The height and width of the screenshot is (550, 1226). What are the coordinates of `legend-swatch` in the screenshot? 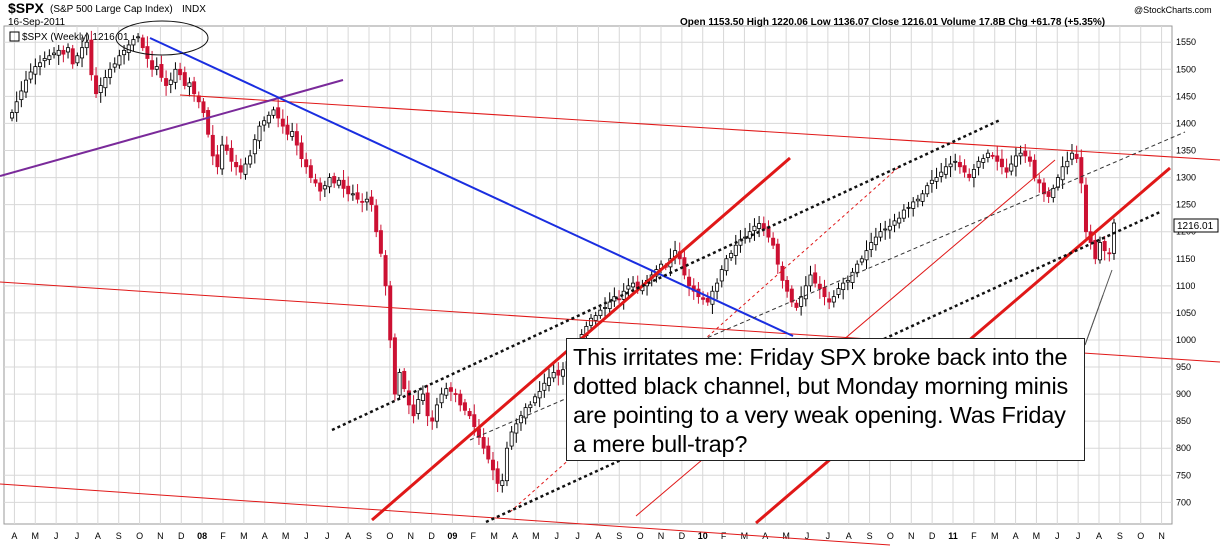 It's located at (14, 36).